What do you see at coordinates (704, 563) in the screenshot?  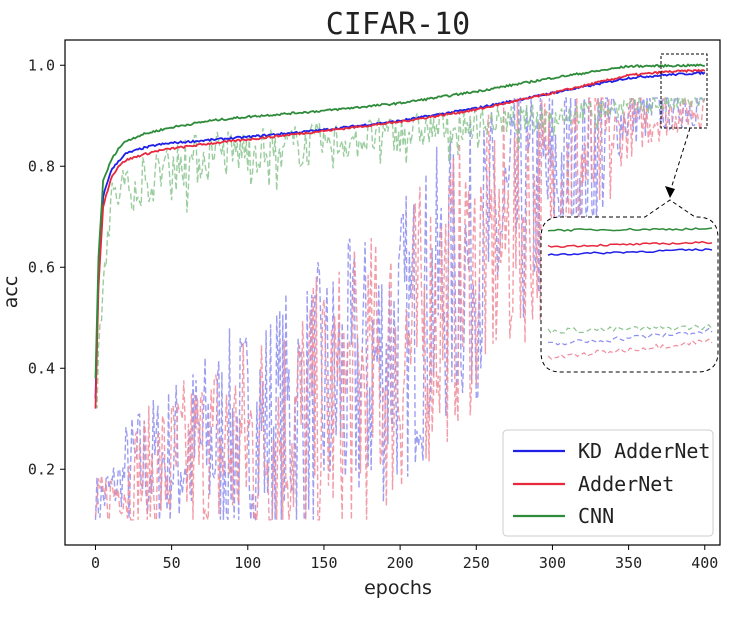 I see `x-tick-label: 400` at bounding box center [704, 563].